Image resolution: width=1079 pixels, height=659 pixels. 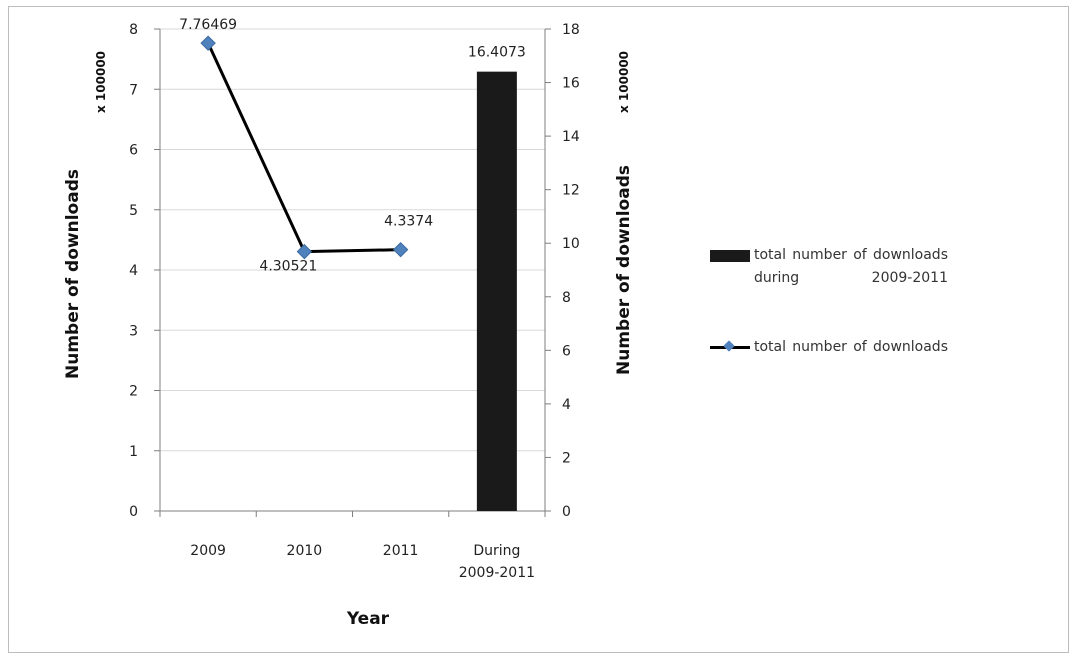 I want to click on line-data-label: 4.3374, so click(x=408, y=222).